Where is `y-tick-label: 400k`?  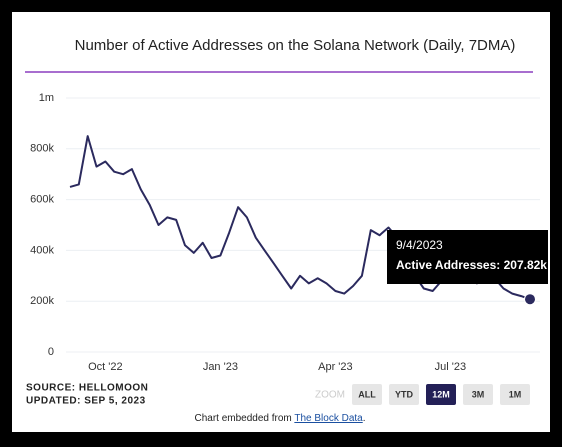 y-tick-label: 400k is located at coordinates (42, 250).